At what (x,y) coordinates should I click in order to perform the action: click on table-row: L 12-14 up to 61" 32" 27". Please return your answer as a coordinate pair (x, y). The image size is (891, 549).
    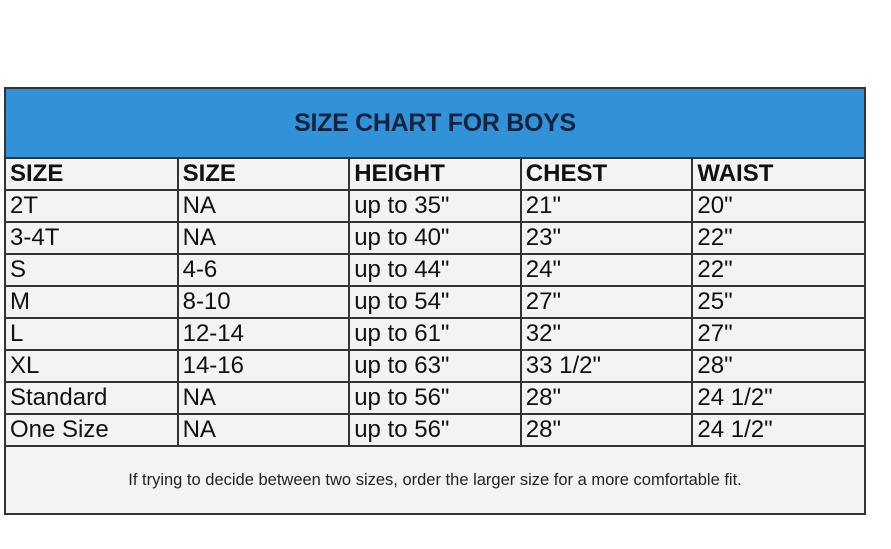
    Looking at the image, I should click on (435, 334).